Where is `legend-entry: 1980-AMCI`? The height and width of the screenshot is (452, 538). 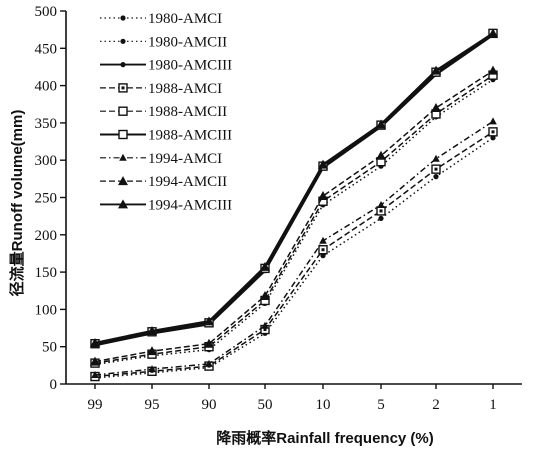
legend-entry: 1980-AMCI is located at coordinates (161, 19).